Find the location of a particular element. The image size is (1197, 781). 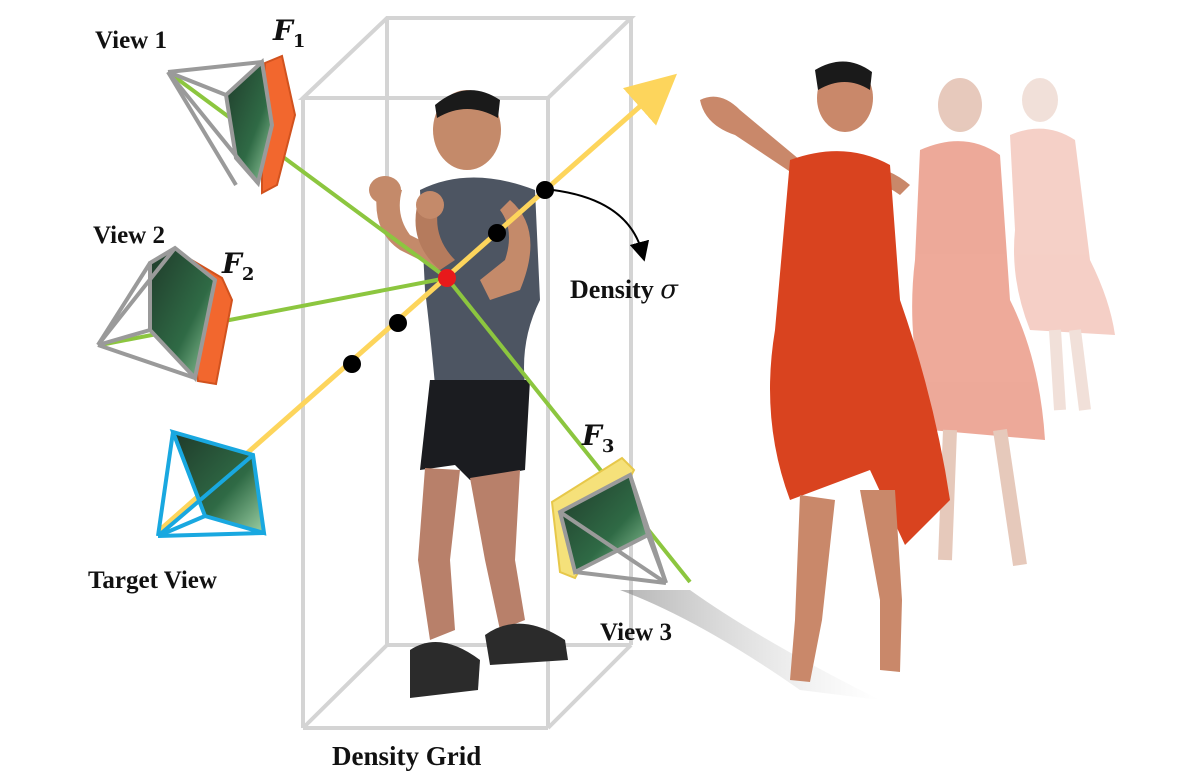

sigma-symbol: σ is located at coordinates (669, 290).